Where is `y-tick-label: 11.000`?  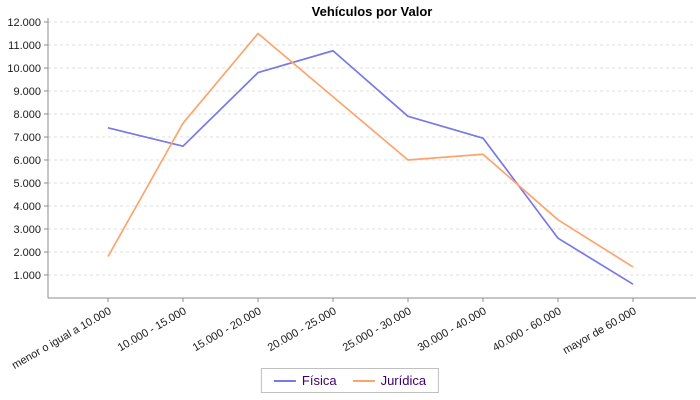
y-tick-label: 11.000 is located at coordinates (24, 46).